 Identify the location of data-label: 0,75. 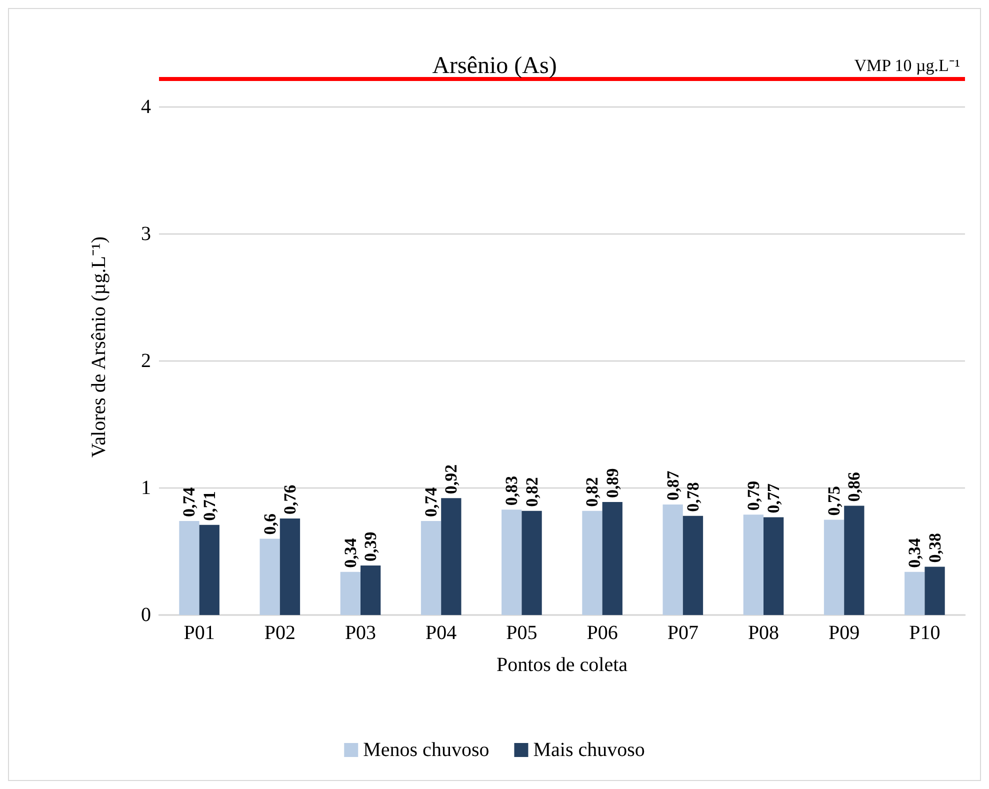
(834, 501).